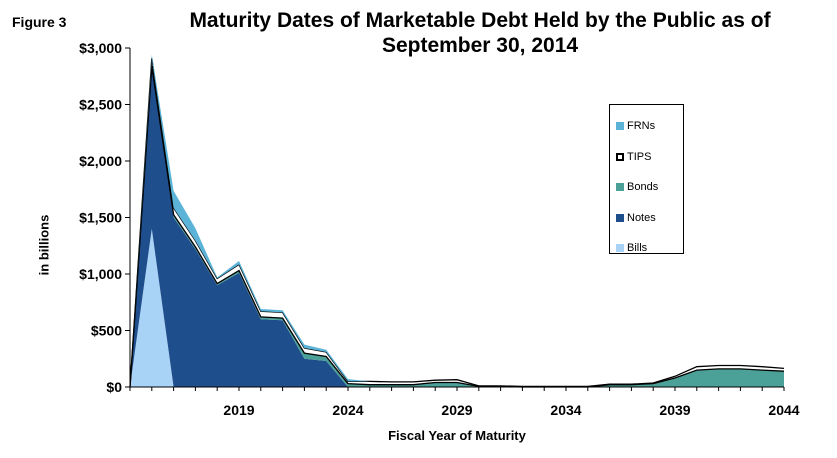 The image size is (837, 458). I want to click on y-tick-label: $0, so click(114, 387).